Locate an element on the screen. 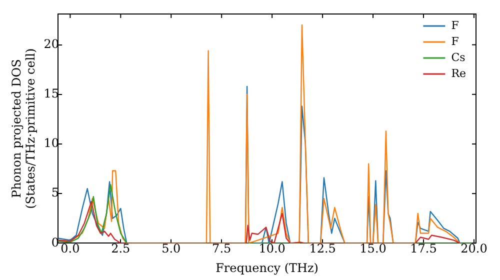 The image size is (500, 280). x-tick-label: 5.0 is located at coordinates (171, 249).